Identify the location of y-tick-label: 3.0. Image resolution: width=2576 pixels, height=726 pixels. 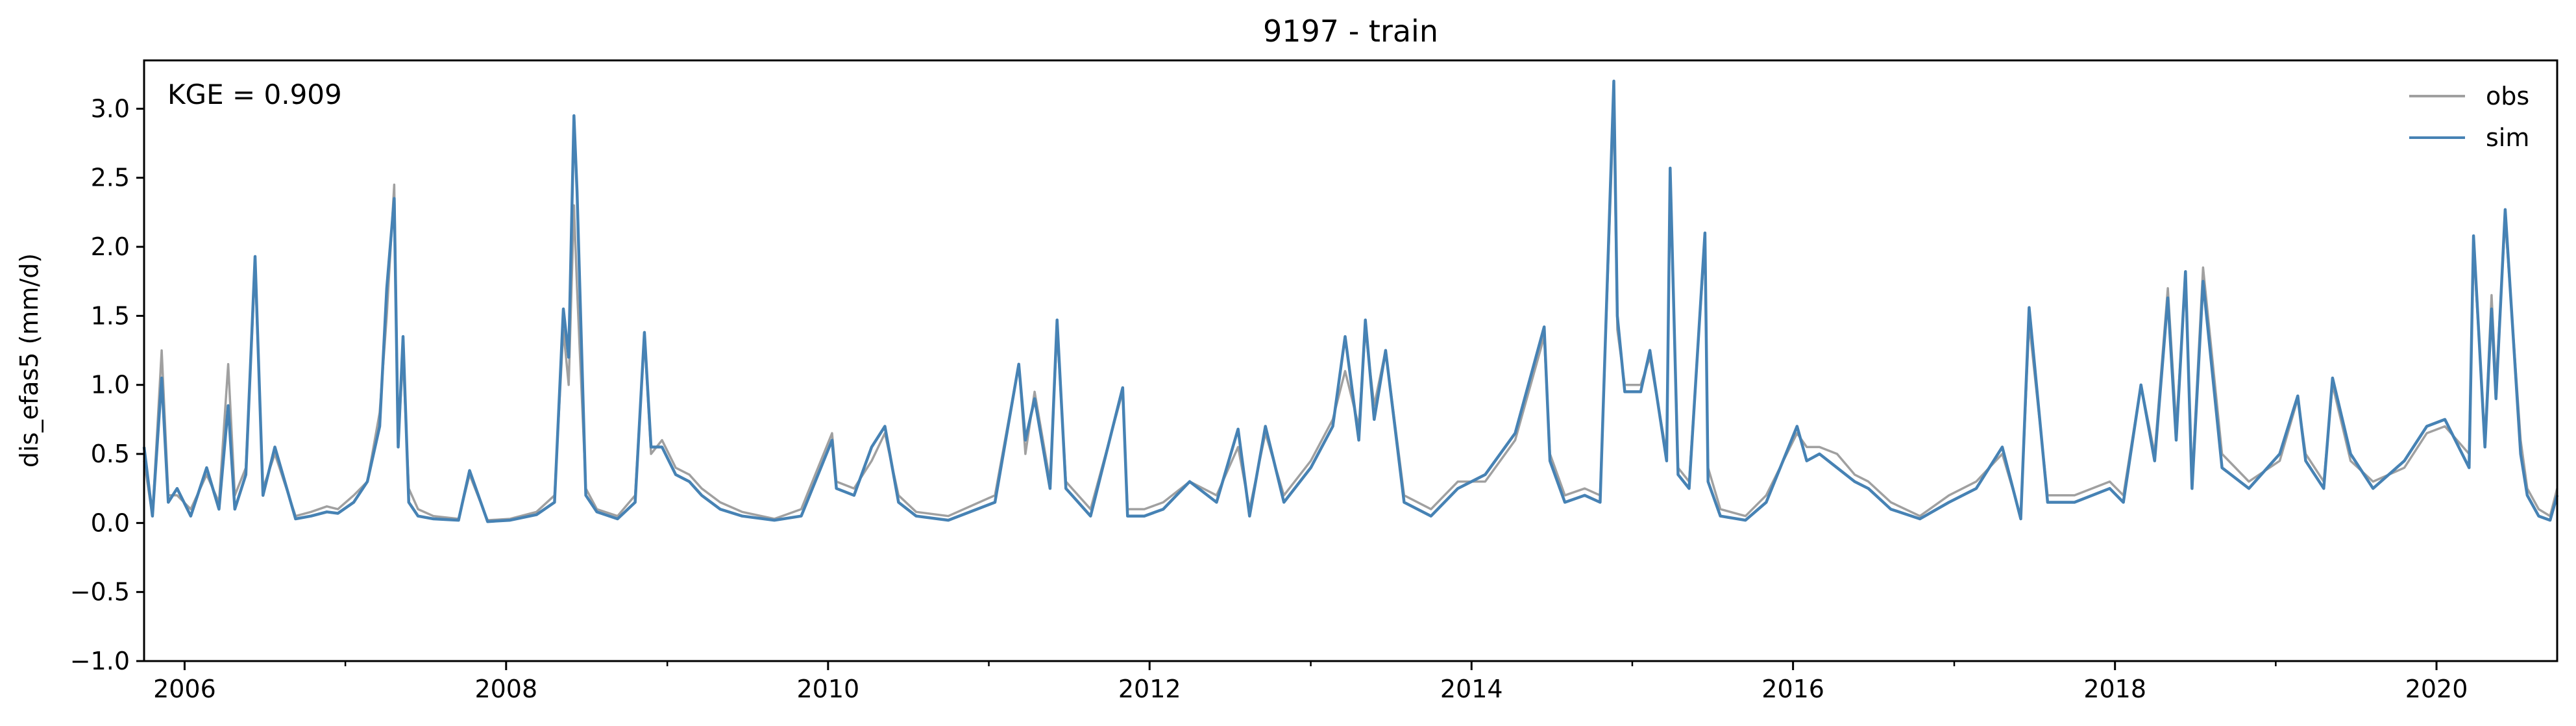
(110, 109).